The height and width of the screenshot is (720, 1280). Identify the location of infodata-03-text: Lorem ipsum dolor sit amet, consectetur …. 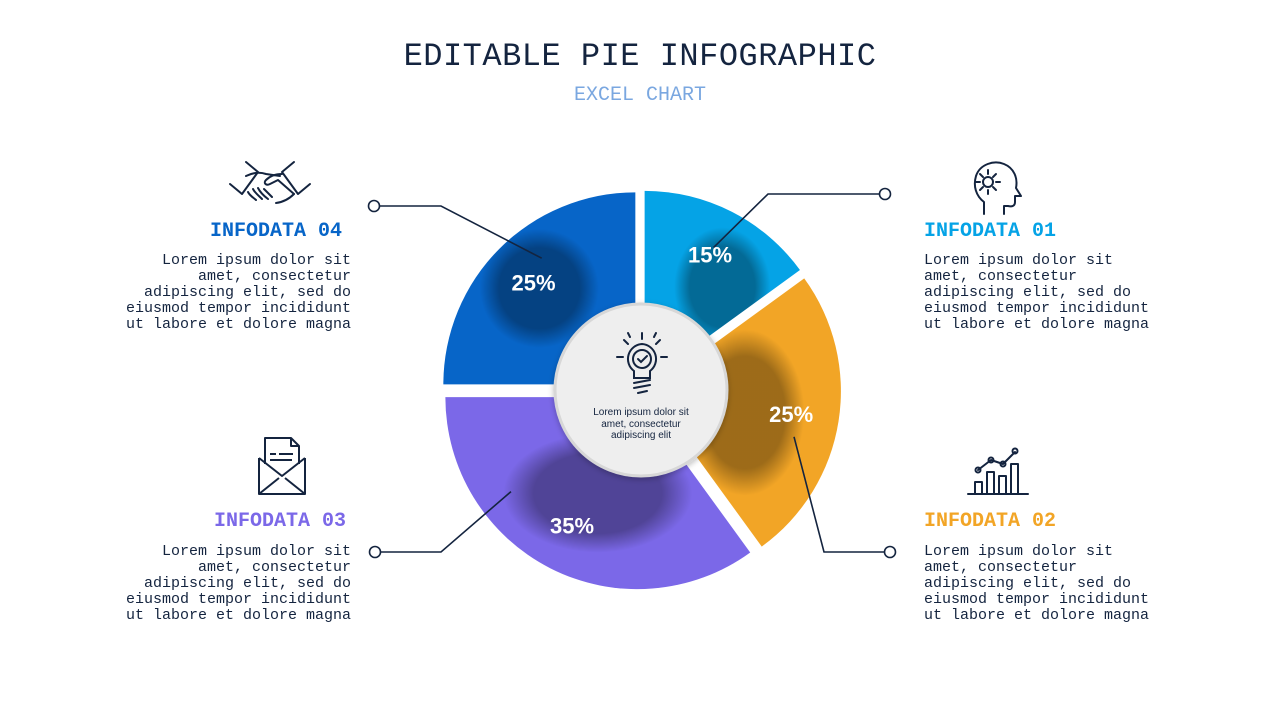
(238, 583).